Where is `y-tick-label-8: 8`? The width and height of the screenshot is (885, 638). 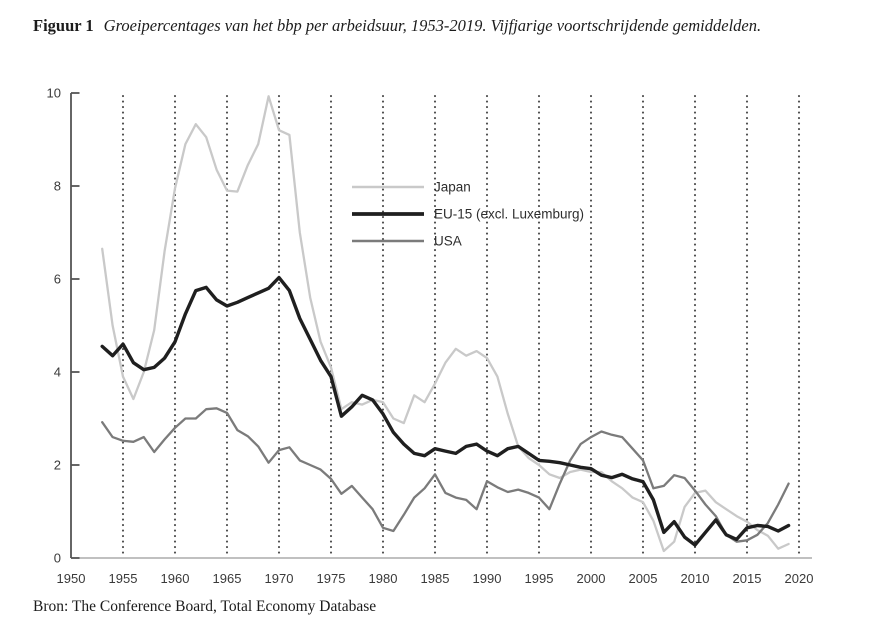
y-tick-label-8: 8 is located at coordinates (57, 186).